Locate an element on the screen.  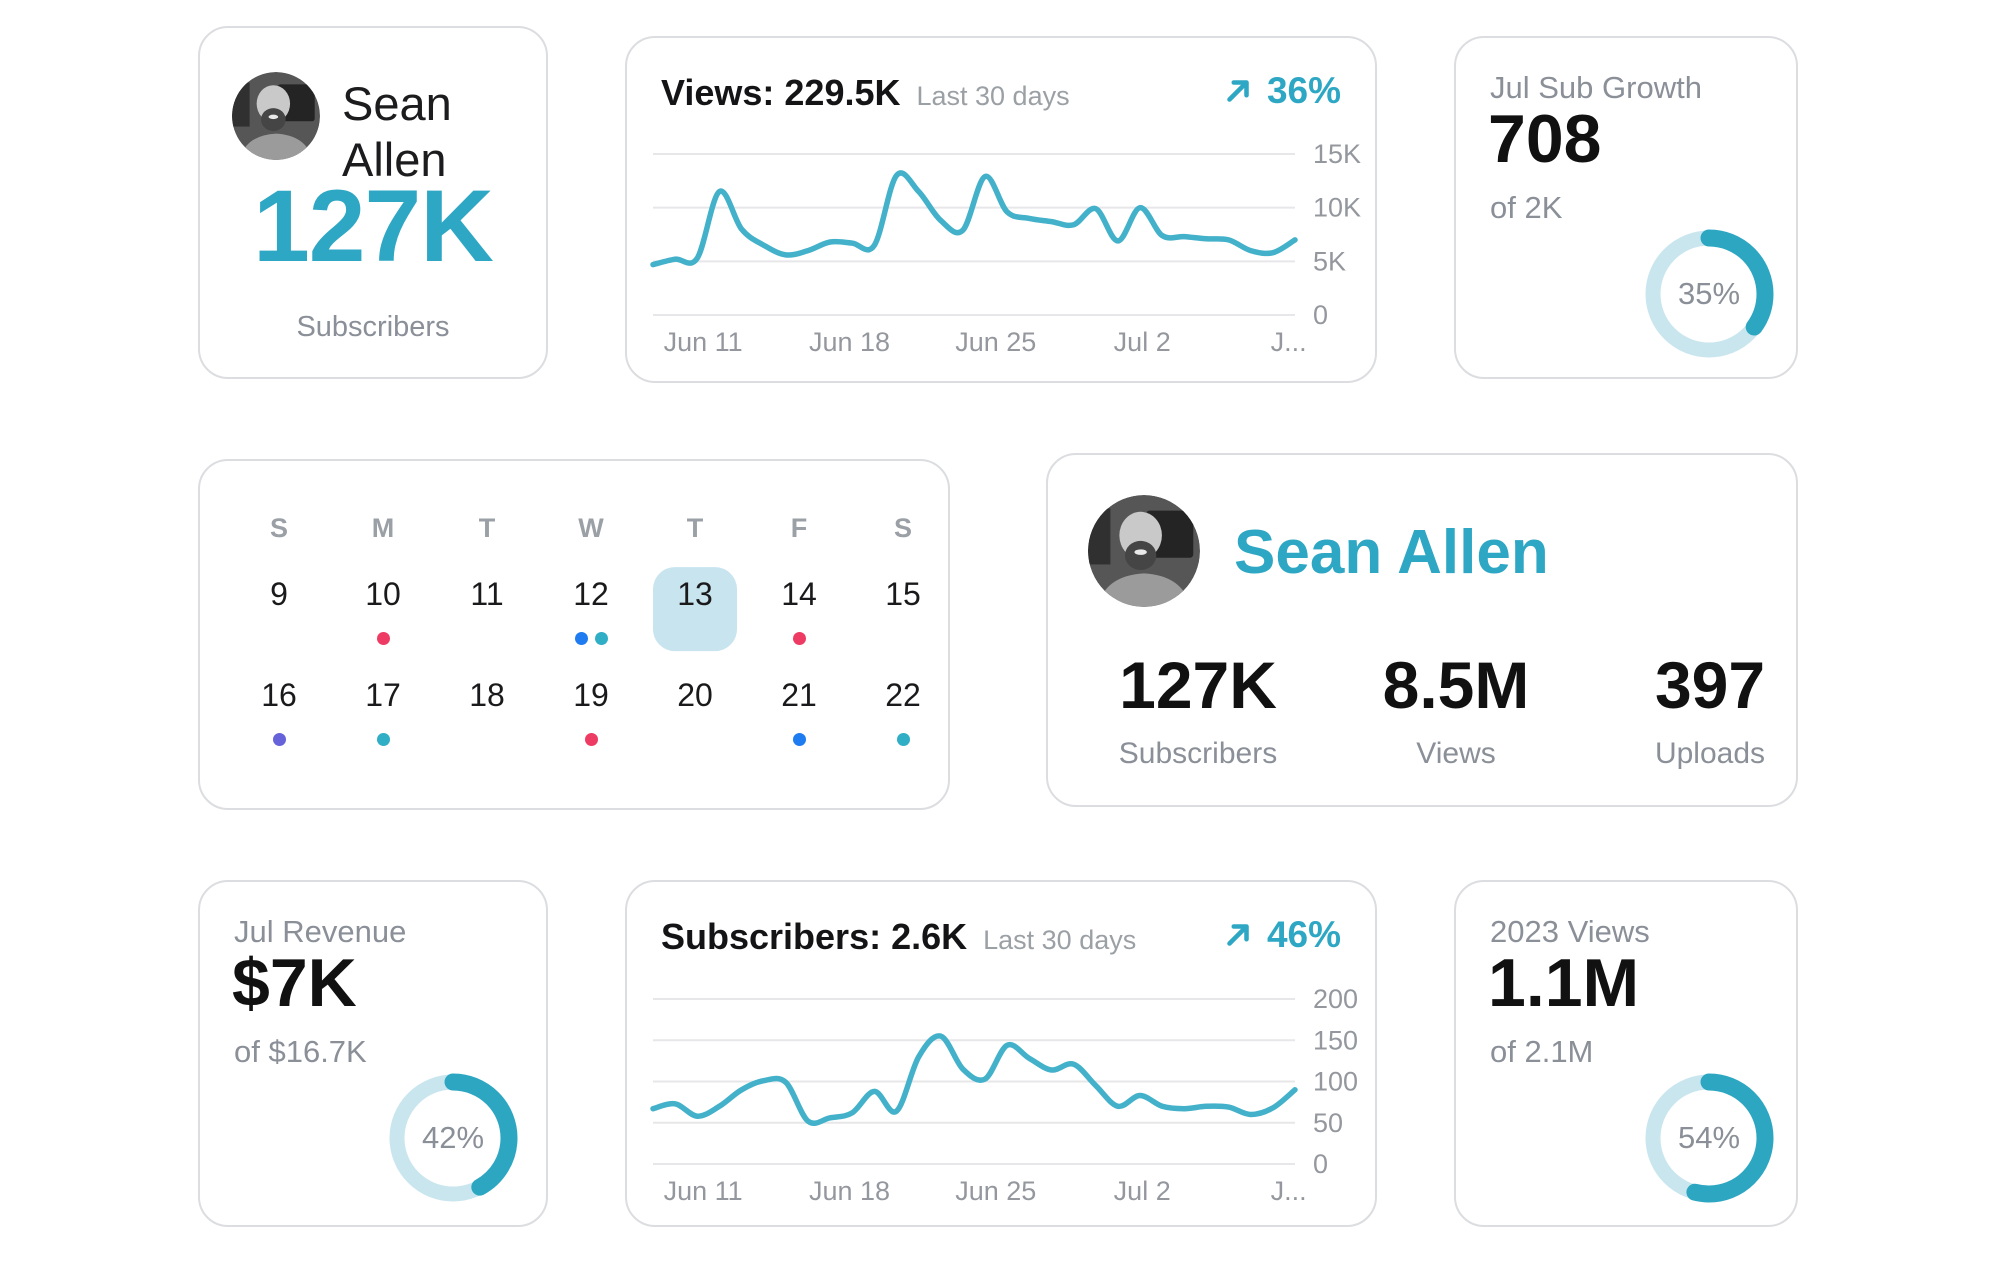
calendar-week1-events is located at coordinates (591, 638).